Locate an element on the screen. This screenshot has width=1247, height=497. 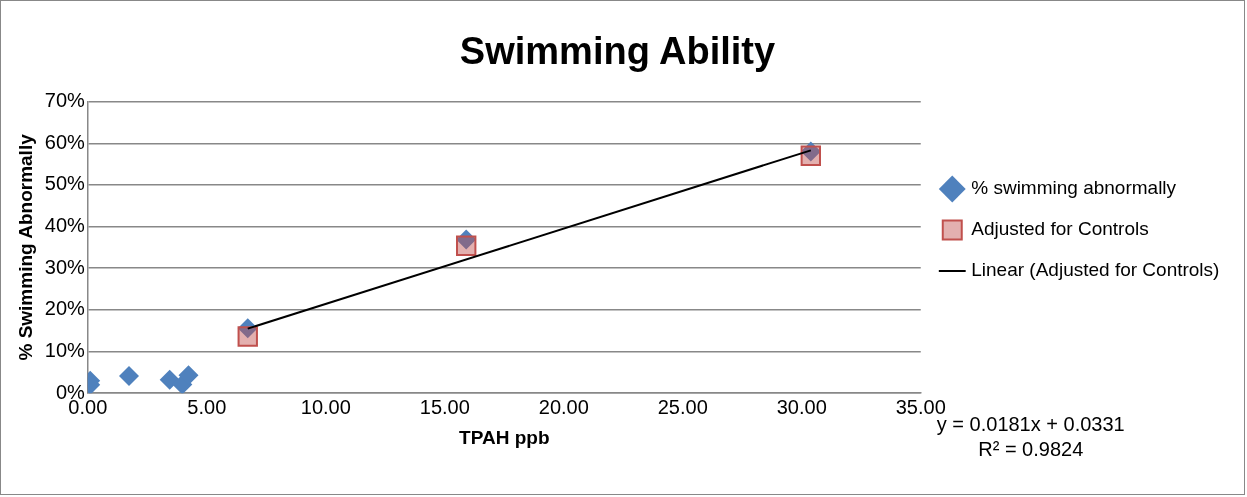
x-tick-label: 30.00 is located at coordinates (801, 406).